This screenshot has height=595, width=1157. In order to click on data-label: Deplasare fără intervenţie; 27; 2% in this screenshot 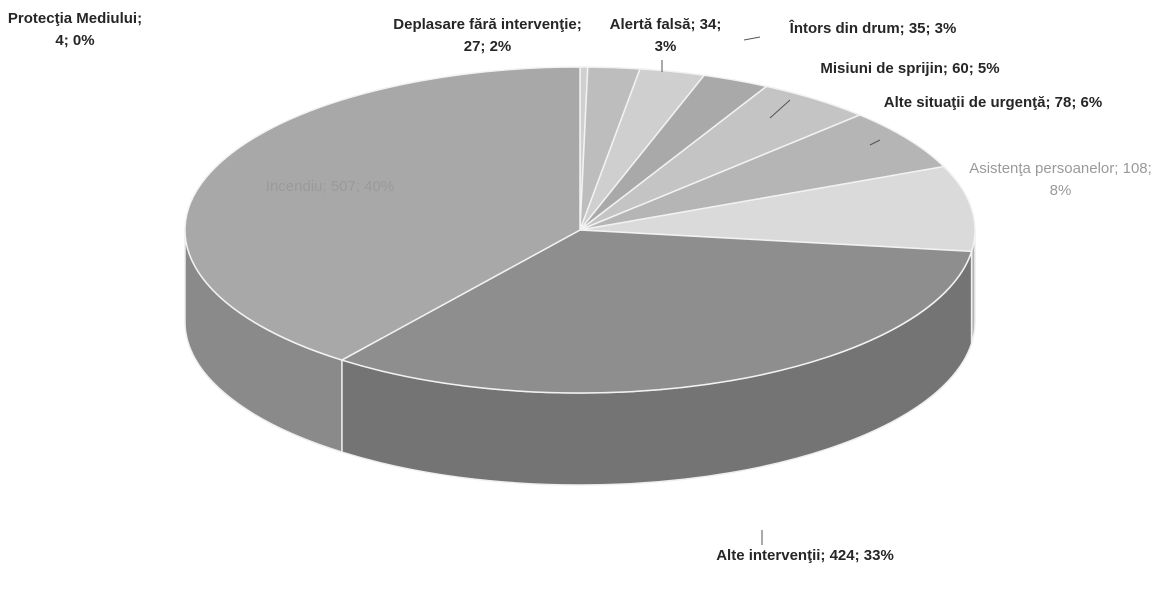, I will do `click(487, 35)`.